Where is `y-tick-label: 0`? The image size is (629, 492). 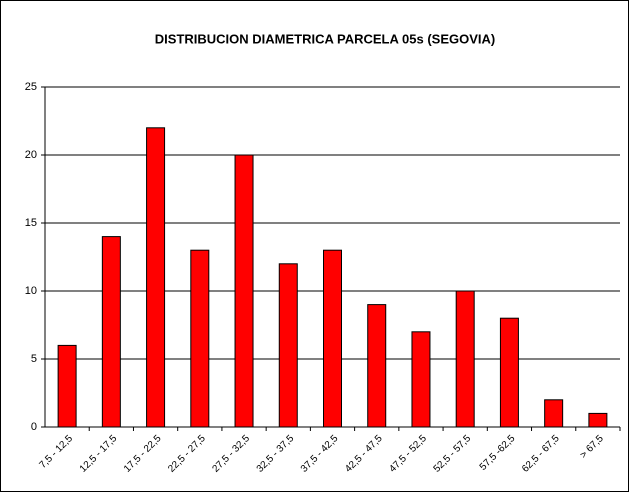
y-tick-label: 0 is located at coordinates (34, 427).